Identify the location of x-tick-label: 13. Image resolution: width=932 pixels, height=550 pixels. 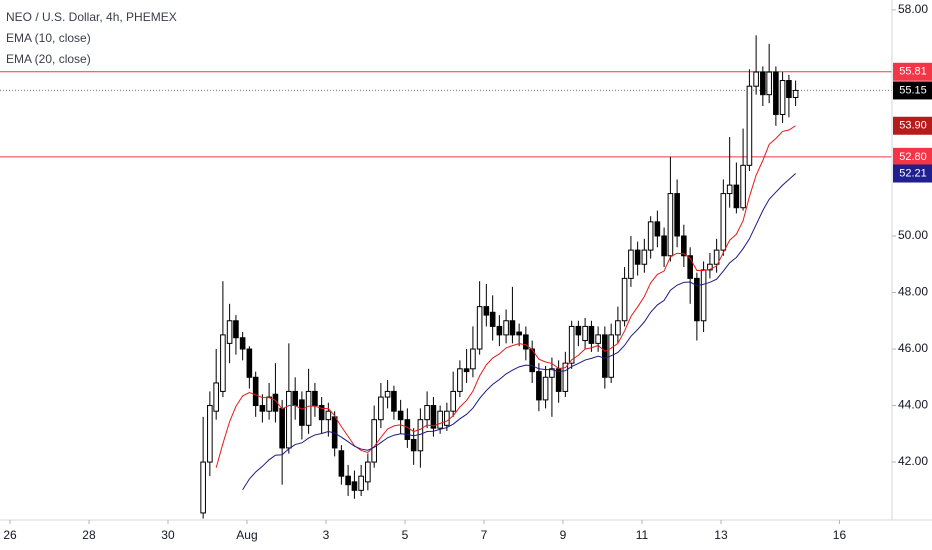
(721, 535).